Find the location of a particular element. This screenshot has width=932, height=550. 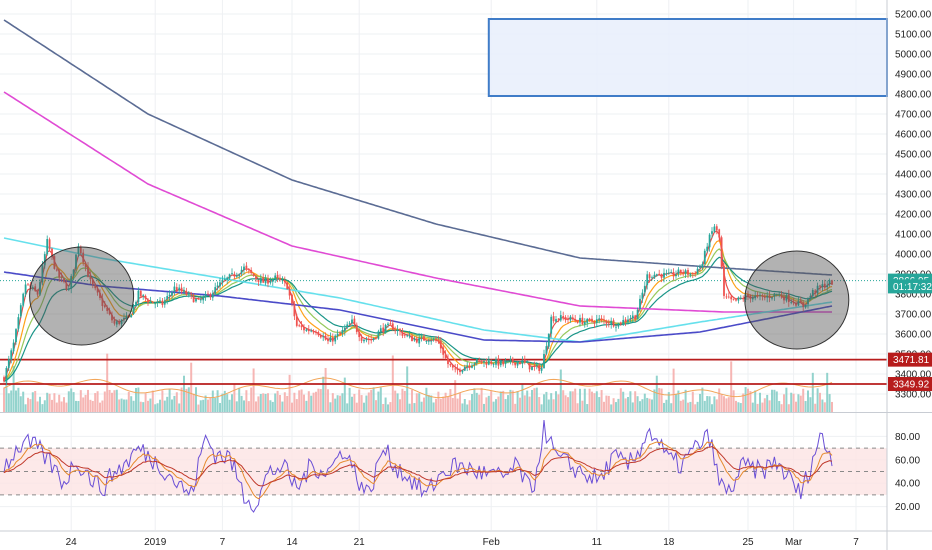

time-tick-label-10: 7 is located at coordinates (856, 542).